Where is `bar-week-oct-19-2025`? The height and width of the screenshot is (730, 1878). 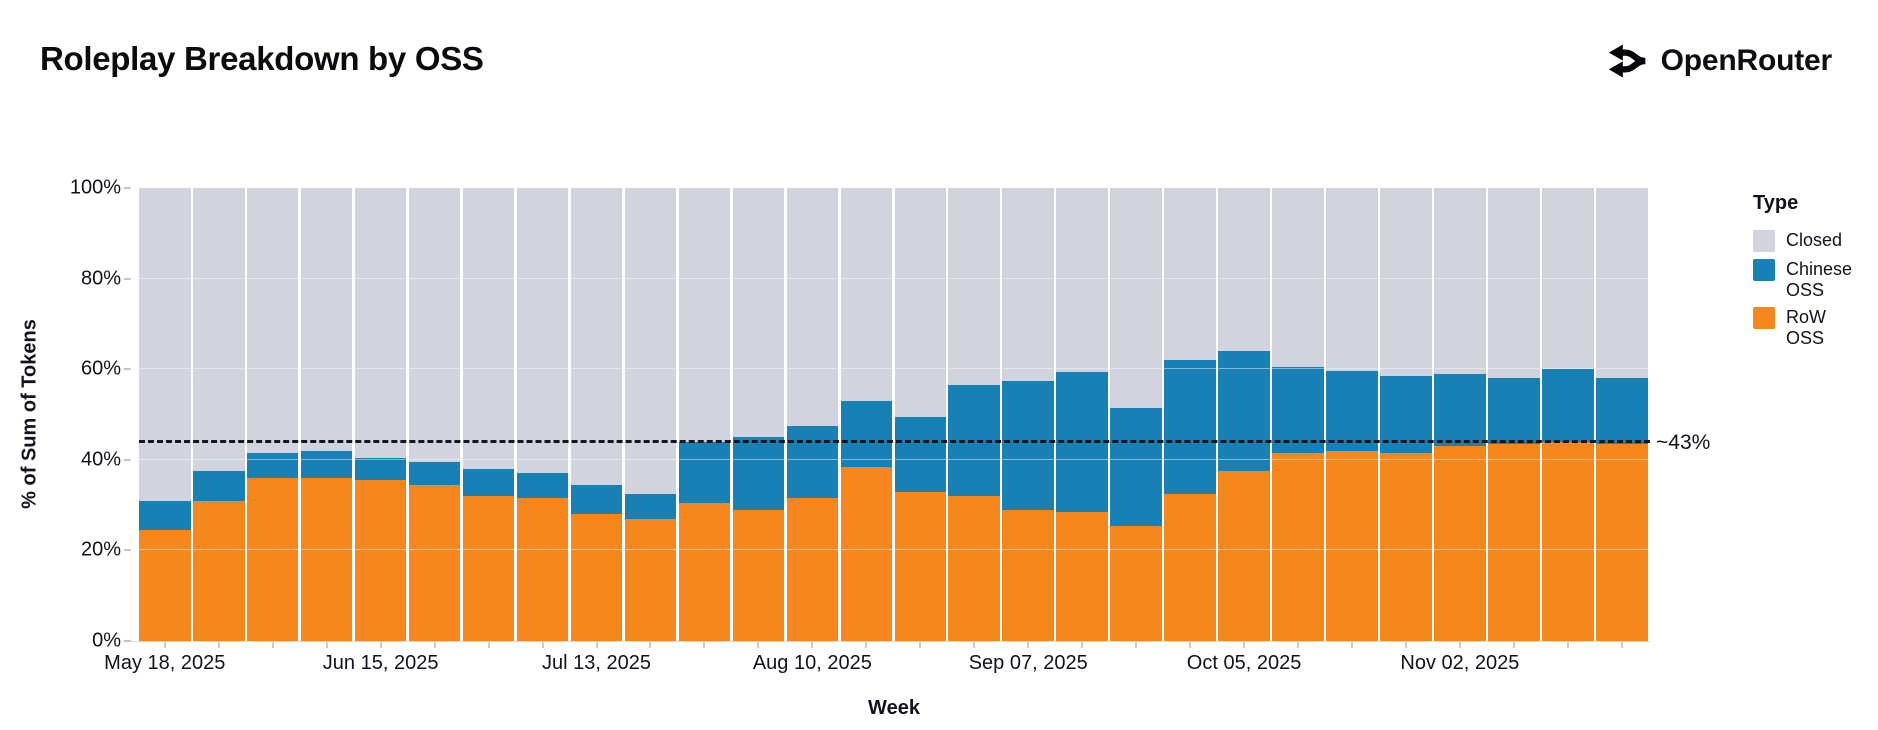
bar-week-oct-19-2025 is located at coordinates (1352, 414).